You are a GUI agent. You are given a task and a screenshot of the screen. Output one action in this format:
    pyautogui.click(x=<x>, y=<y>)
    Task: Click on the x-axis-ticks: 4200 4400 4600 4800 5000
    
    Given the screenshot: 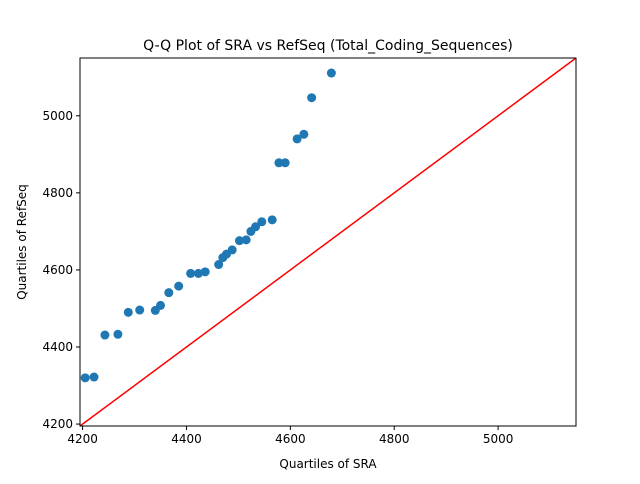 What is the action you would take?
    pyautogui.click(x=290, y=436)
    